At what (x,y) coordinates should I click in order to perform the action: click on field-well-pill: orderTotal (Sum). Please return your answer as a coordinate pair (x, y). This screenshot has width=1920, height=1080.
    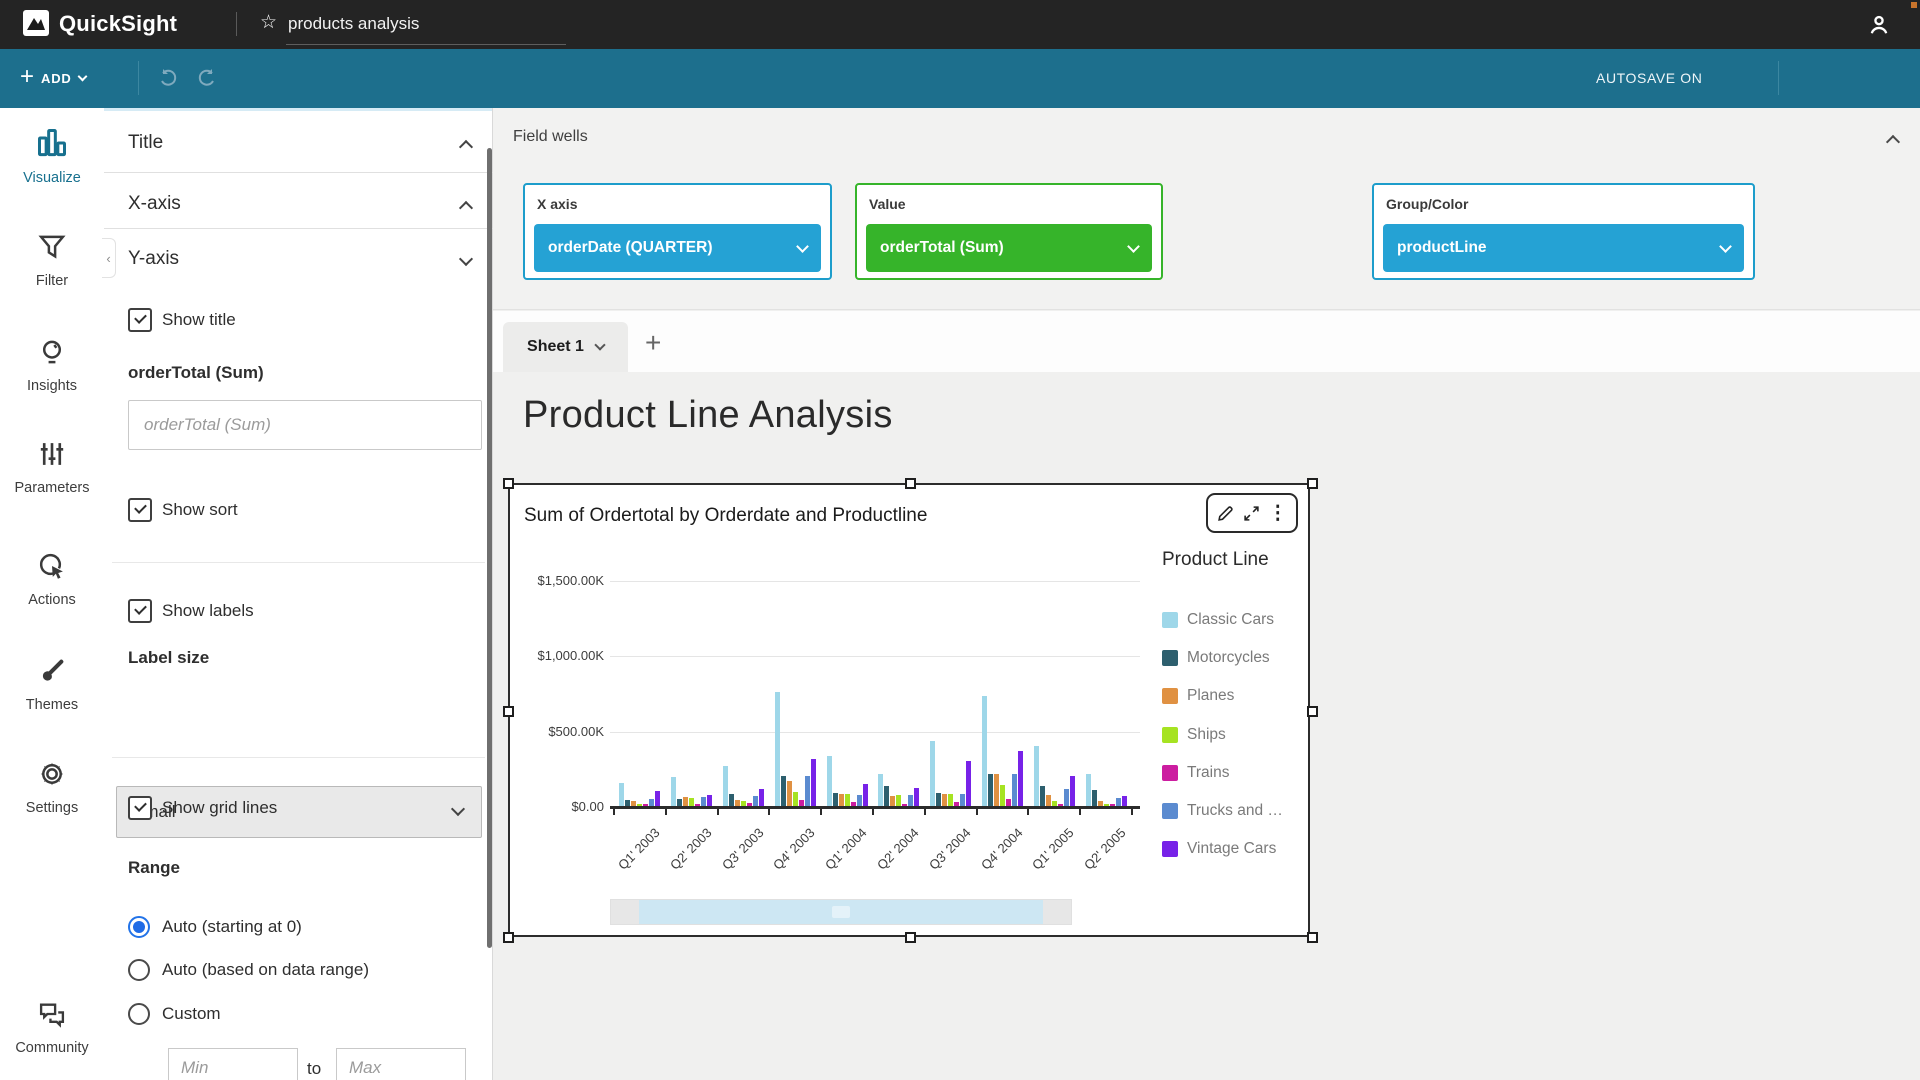
    Looking at the image, I should click on (1009, 248).